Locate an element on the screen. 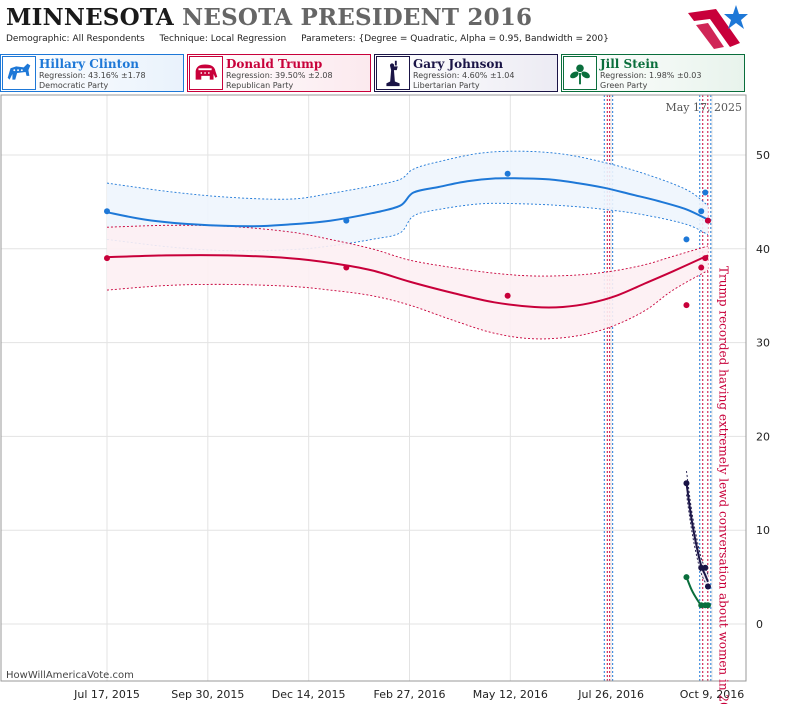  candidate-name: Jill Stein is located at coordinates (629, 64).